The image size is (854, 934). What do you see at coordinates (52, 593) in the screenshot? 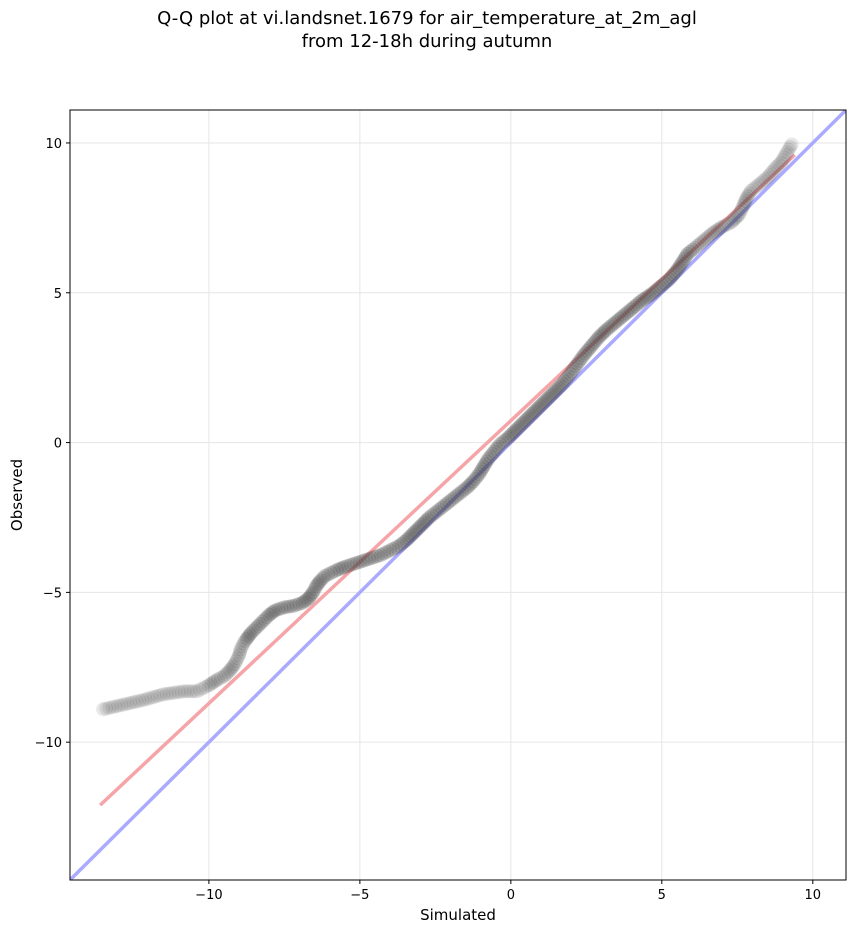
I see `y-tick-label: −5` at bounding box center [52, 593].